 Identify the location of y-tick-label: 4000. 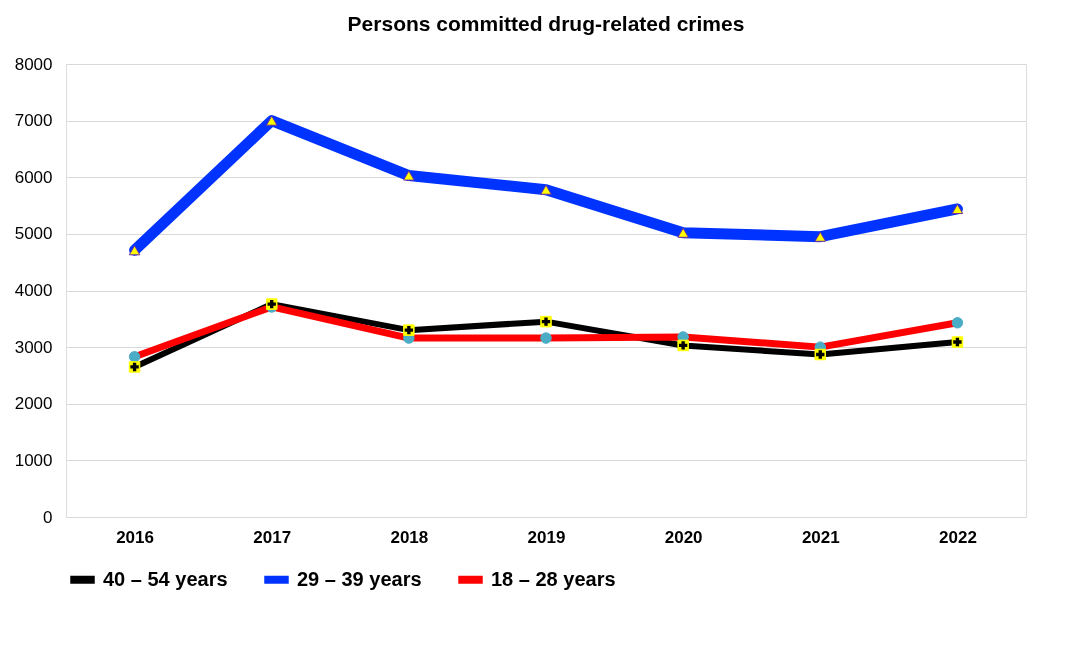
(33, 290).